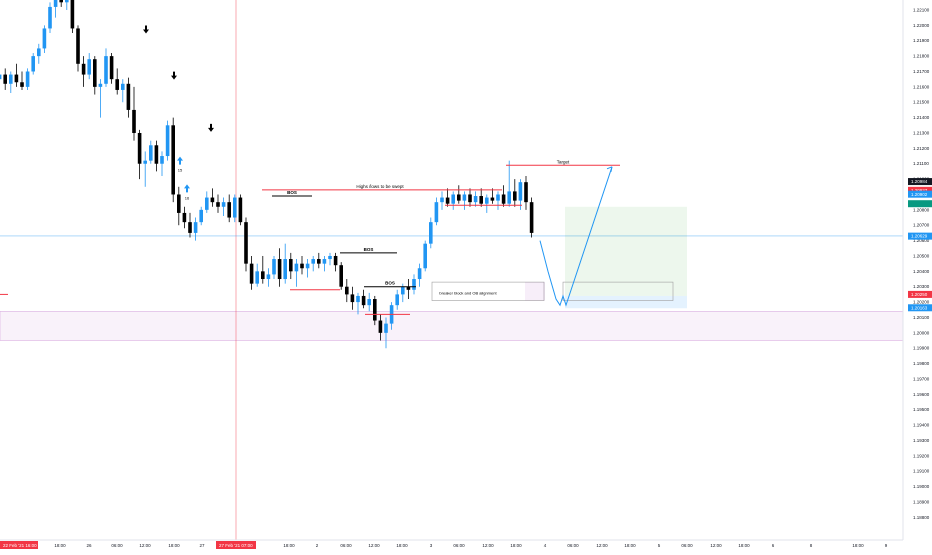  I want to click on time-tick-label: 6, so click(773, 545).